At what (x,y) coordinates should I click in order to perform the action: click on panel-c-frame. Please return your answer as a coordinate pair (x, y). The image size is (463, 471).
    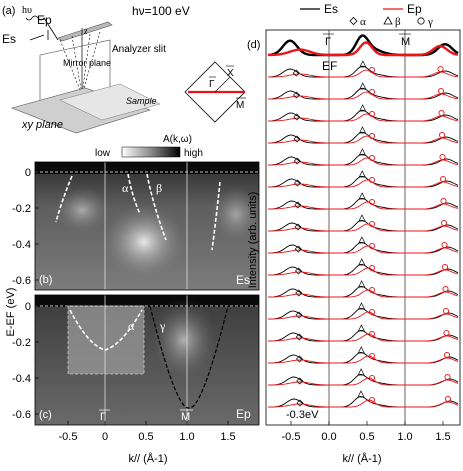
    Looking at the image, I should click on (147, 360).